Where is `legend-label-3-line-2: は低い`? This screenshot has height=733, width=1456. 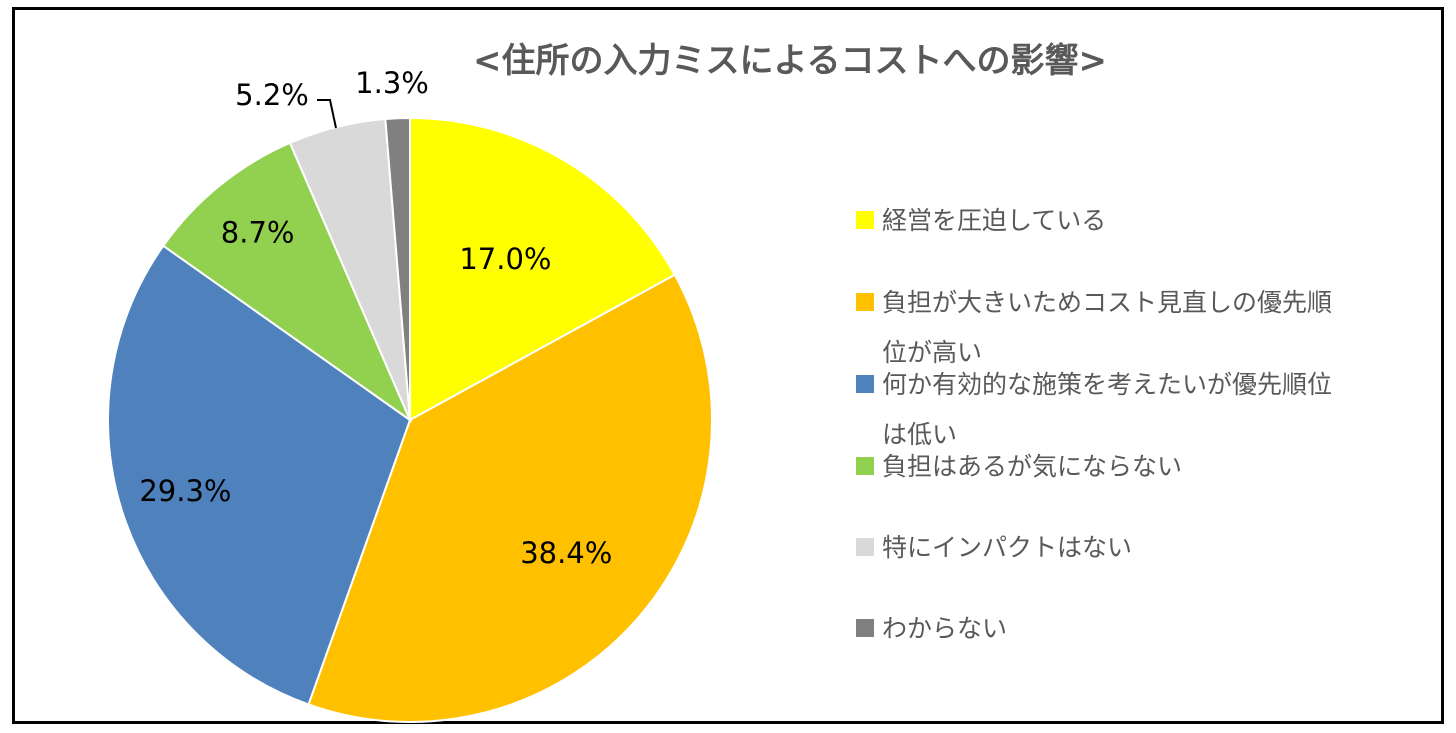 legend-label-3-line-2: は低い is located at coordinates (919, 434).